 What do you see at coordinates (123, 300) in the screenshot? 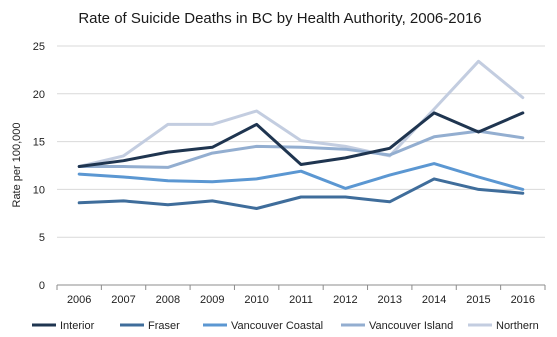
I see `x-tick-label: 2007` at bounding box center [123, 300].